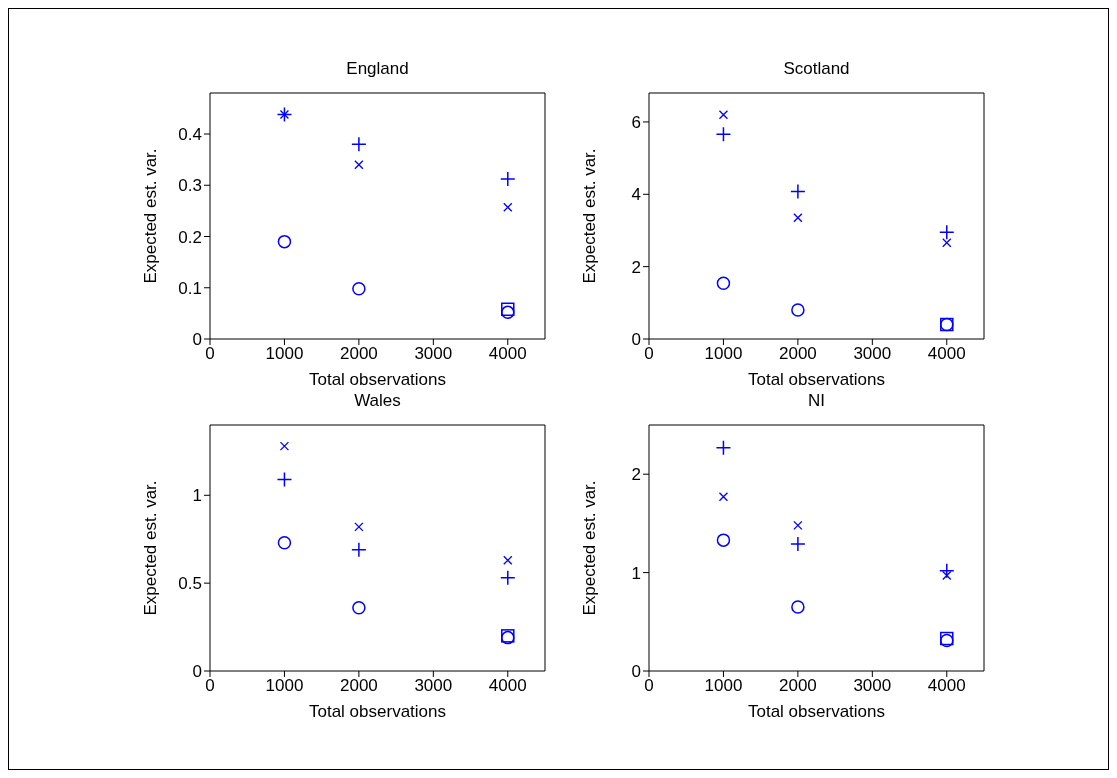 The width and height of the screenshot is (1117, 778). I want to click on chart-title: Wales, so click(377, 401).